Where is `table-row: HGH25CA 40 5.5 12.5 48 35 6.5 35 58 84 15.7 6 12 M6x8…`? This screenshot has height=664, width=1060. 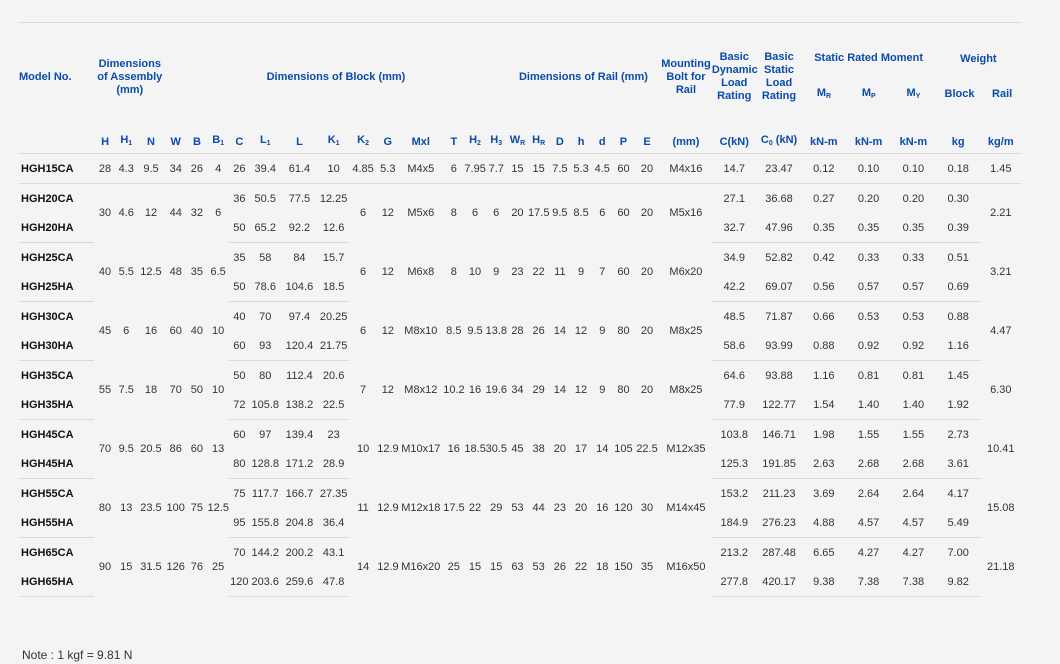
table-row: HGH25CA 40 5.5 12.5 48 35 6.5 35 58 84 15.7 6 12 M6x8… is located at coordinates (520, 261).